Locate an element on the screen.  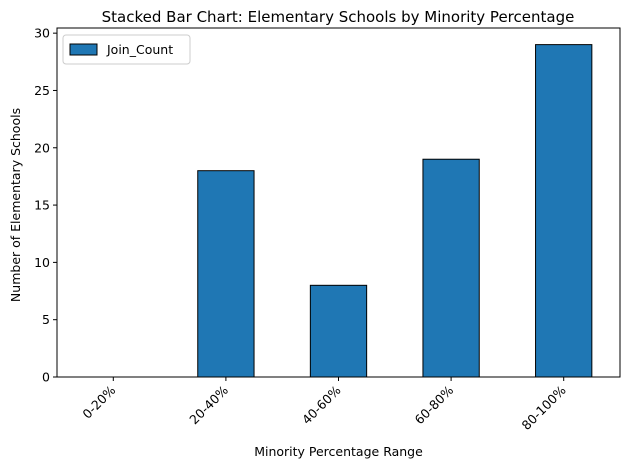
x-axis-ticks: 0-20% 20-40% 40-60% 60-80% 80-100% is located at coordinates (324, 405).